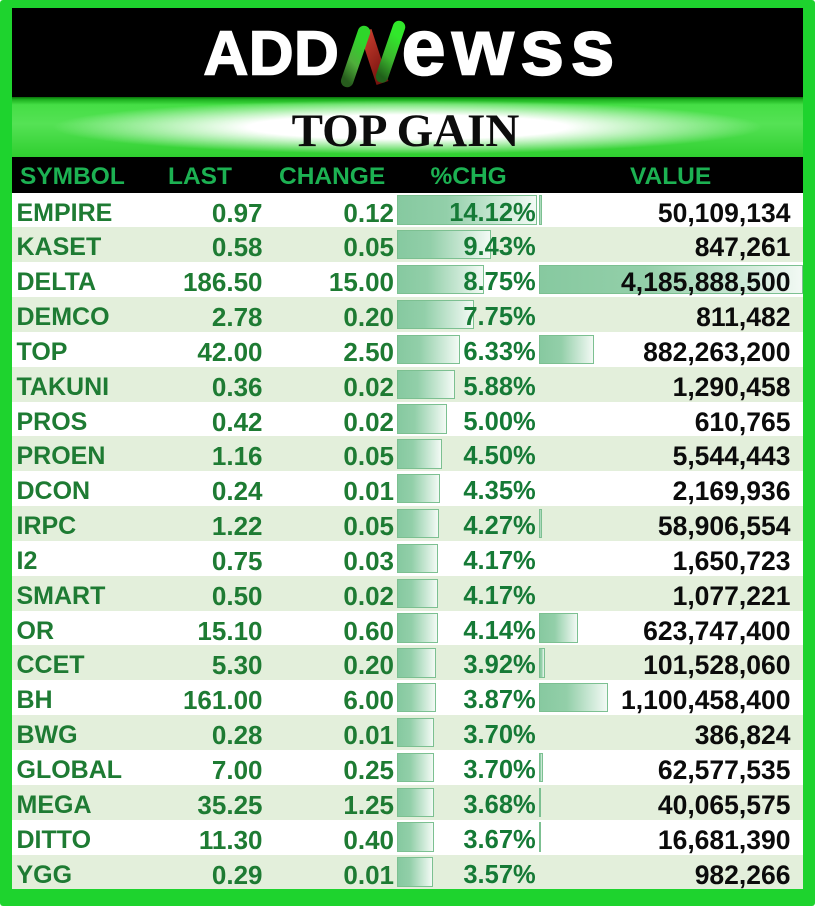 This screenshot has height=906, width=815. What do you see at coordinates (511, 50) in the screenshot?
I see `svg-text: ewss` at bounding box center [511, 50].